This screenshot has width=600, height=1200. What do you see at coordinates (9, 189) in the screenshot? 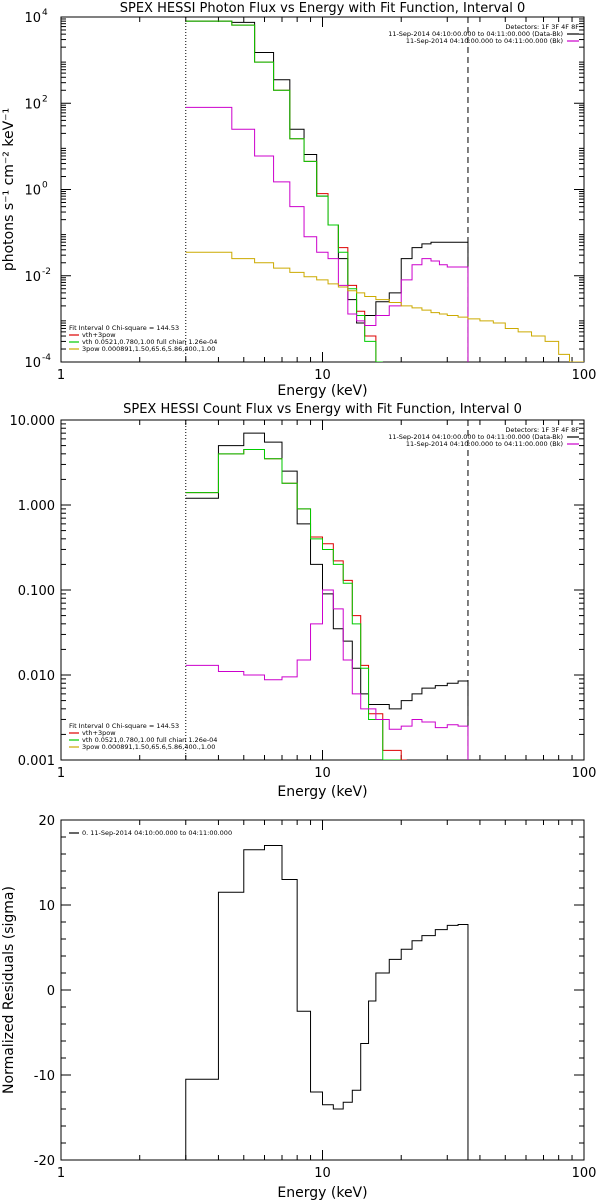
I see `y-axis-label: photons s⁻¹ cm⁻² keV⁻¹` at bounding box center [9, 189].